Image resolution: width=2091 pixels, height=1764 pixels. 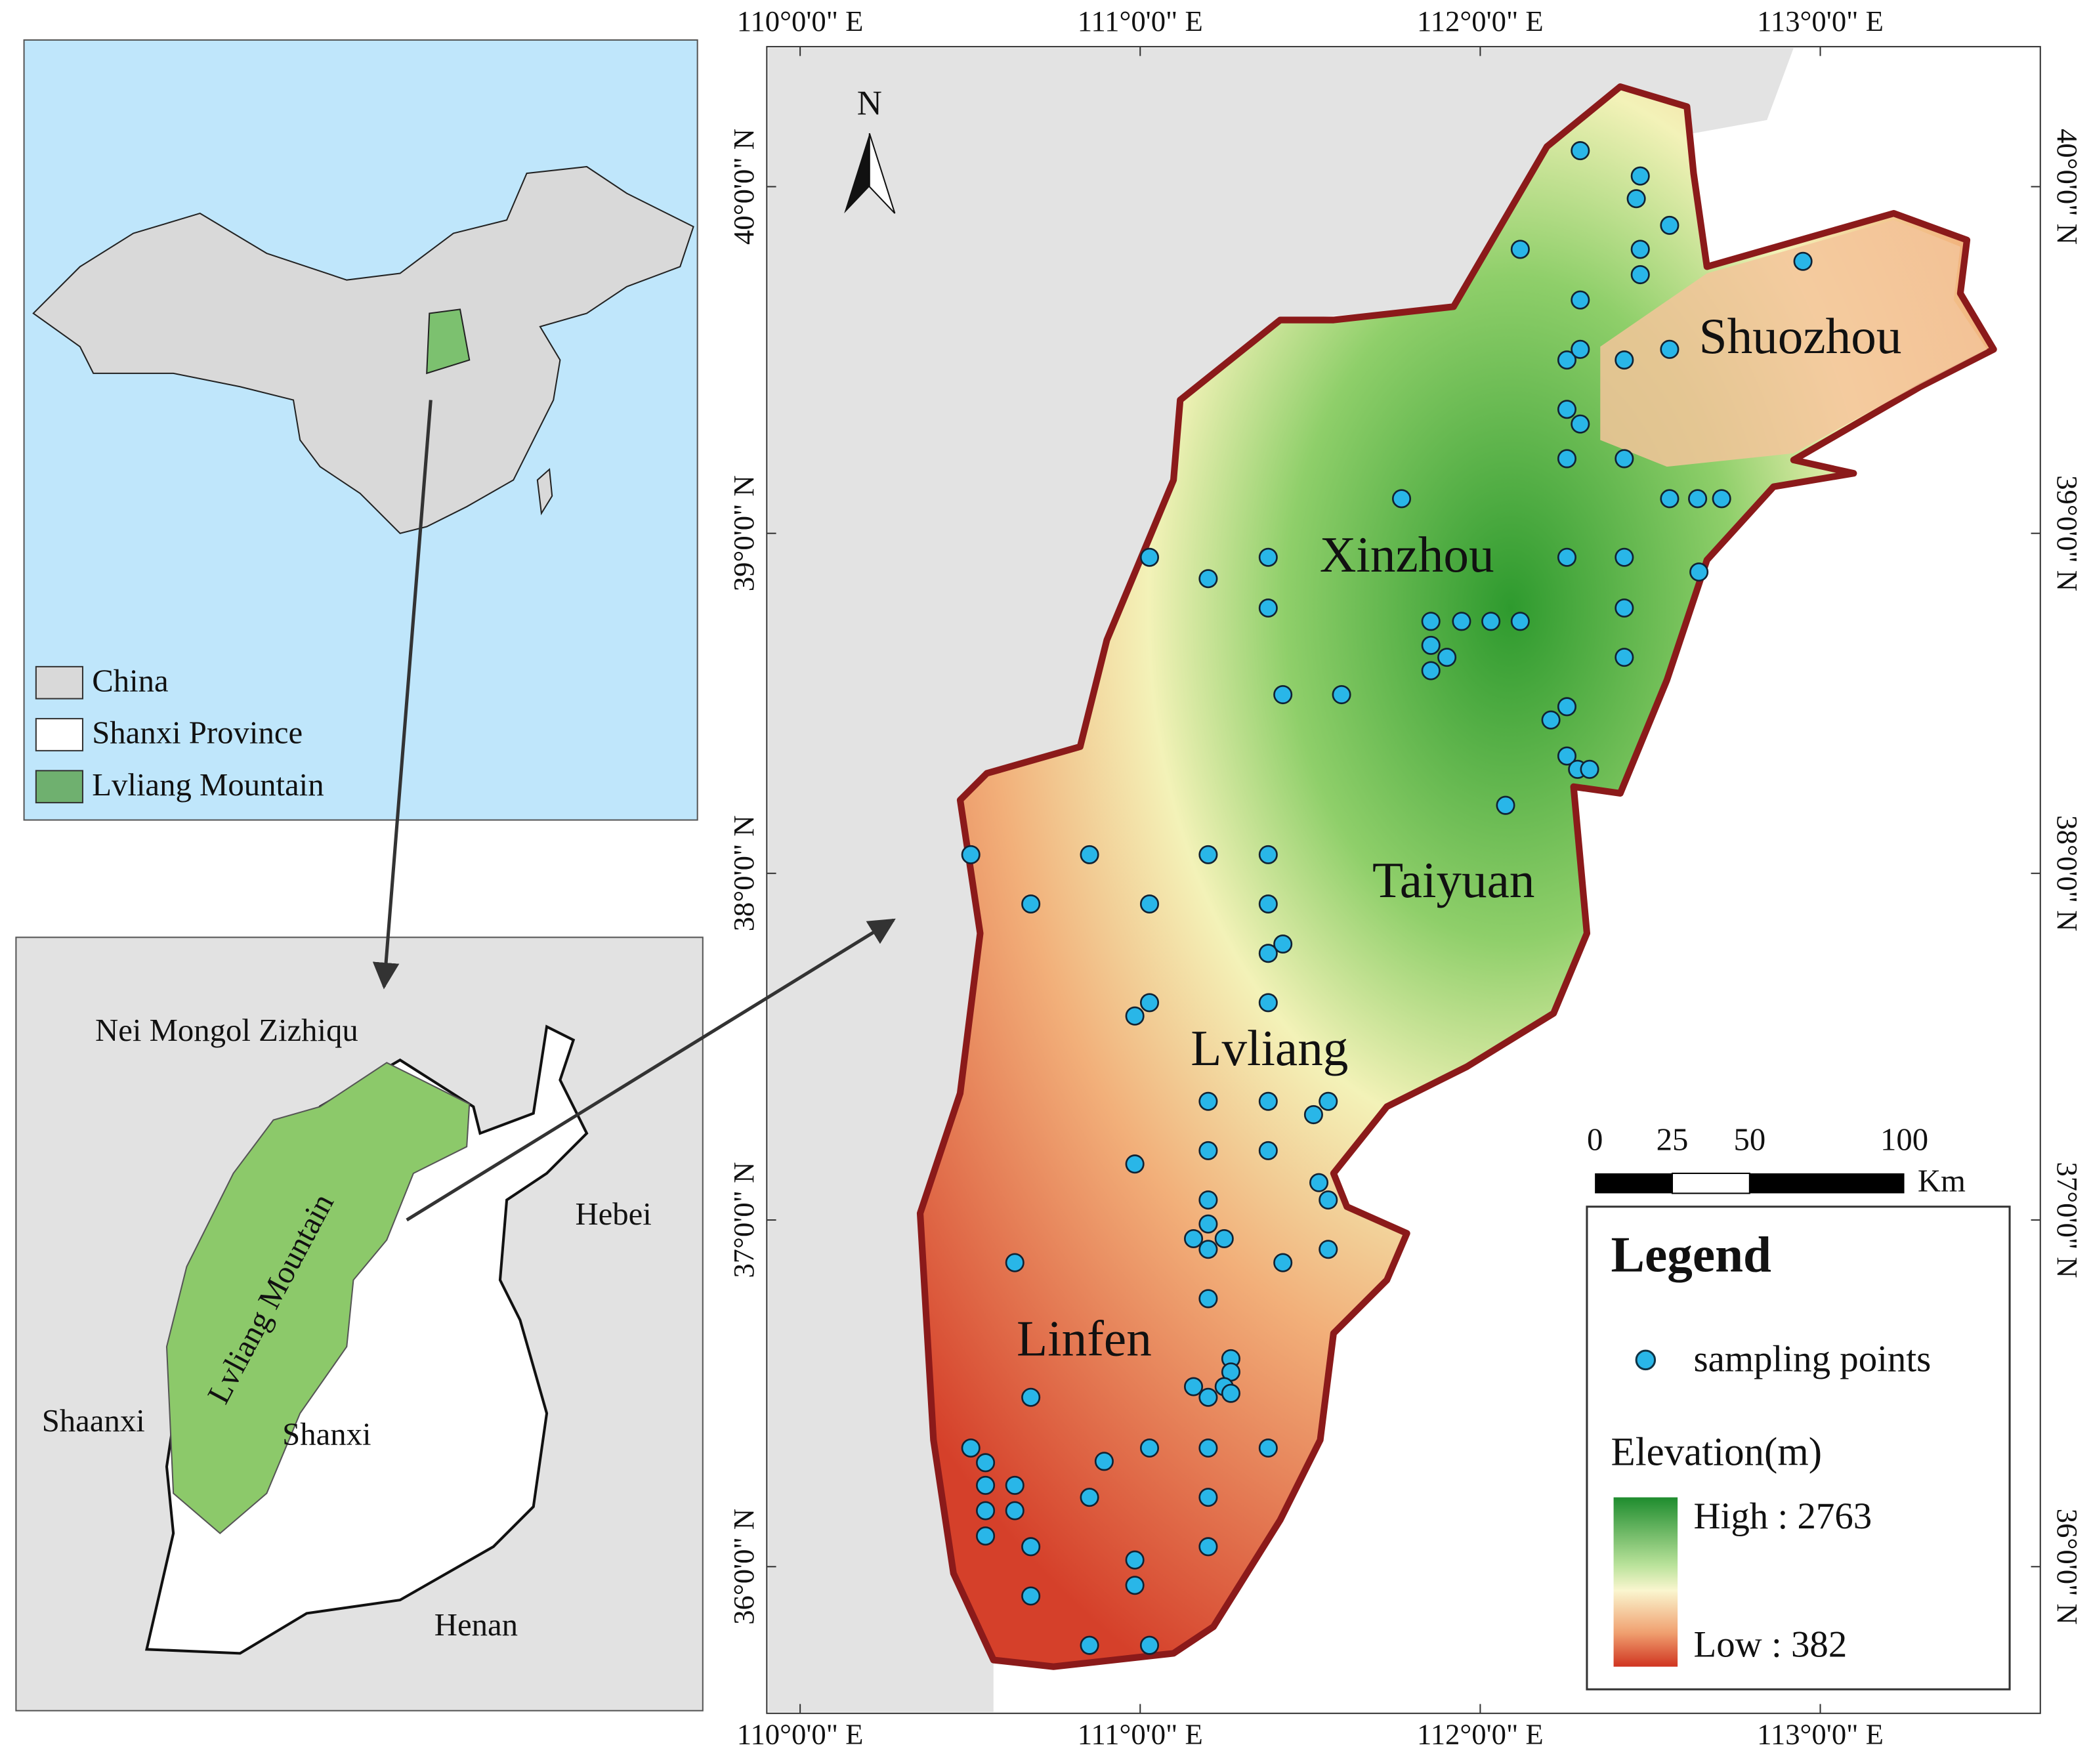 I want to click on elevation-ramp, so click(x=1645, y=1582).